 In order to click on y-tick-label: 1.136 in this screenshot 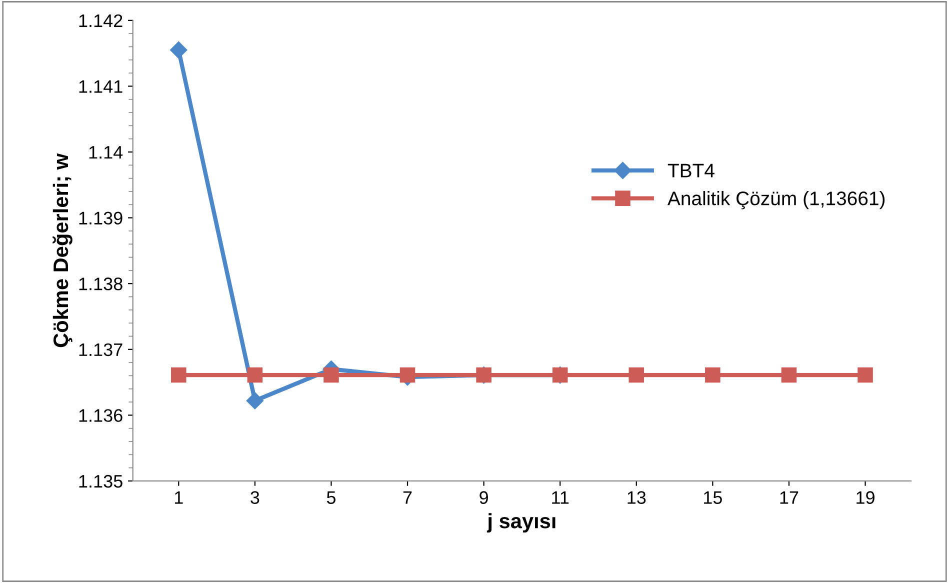, I will do `click(100, 415)`.